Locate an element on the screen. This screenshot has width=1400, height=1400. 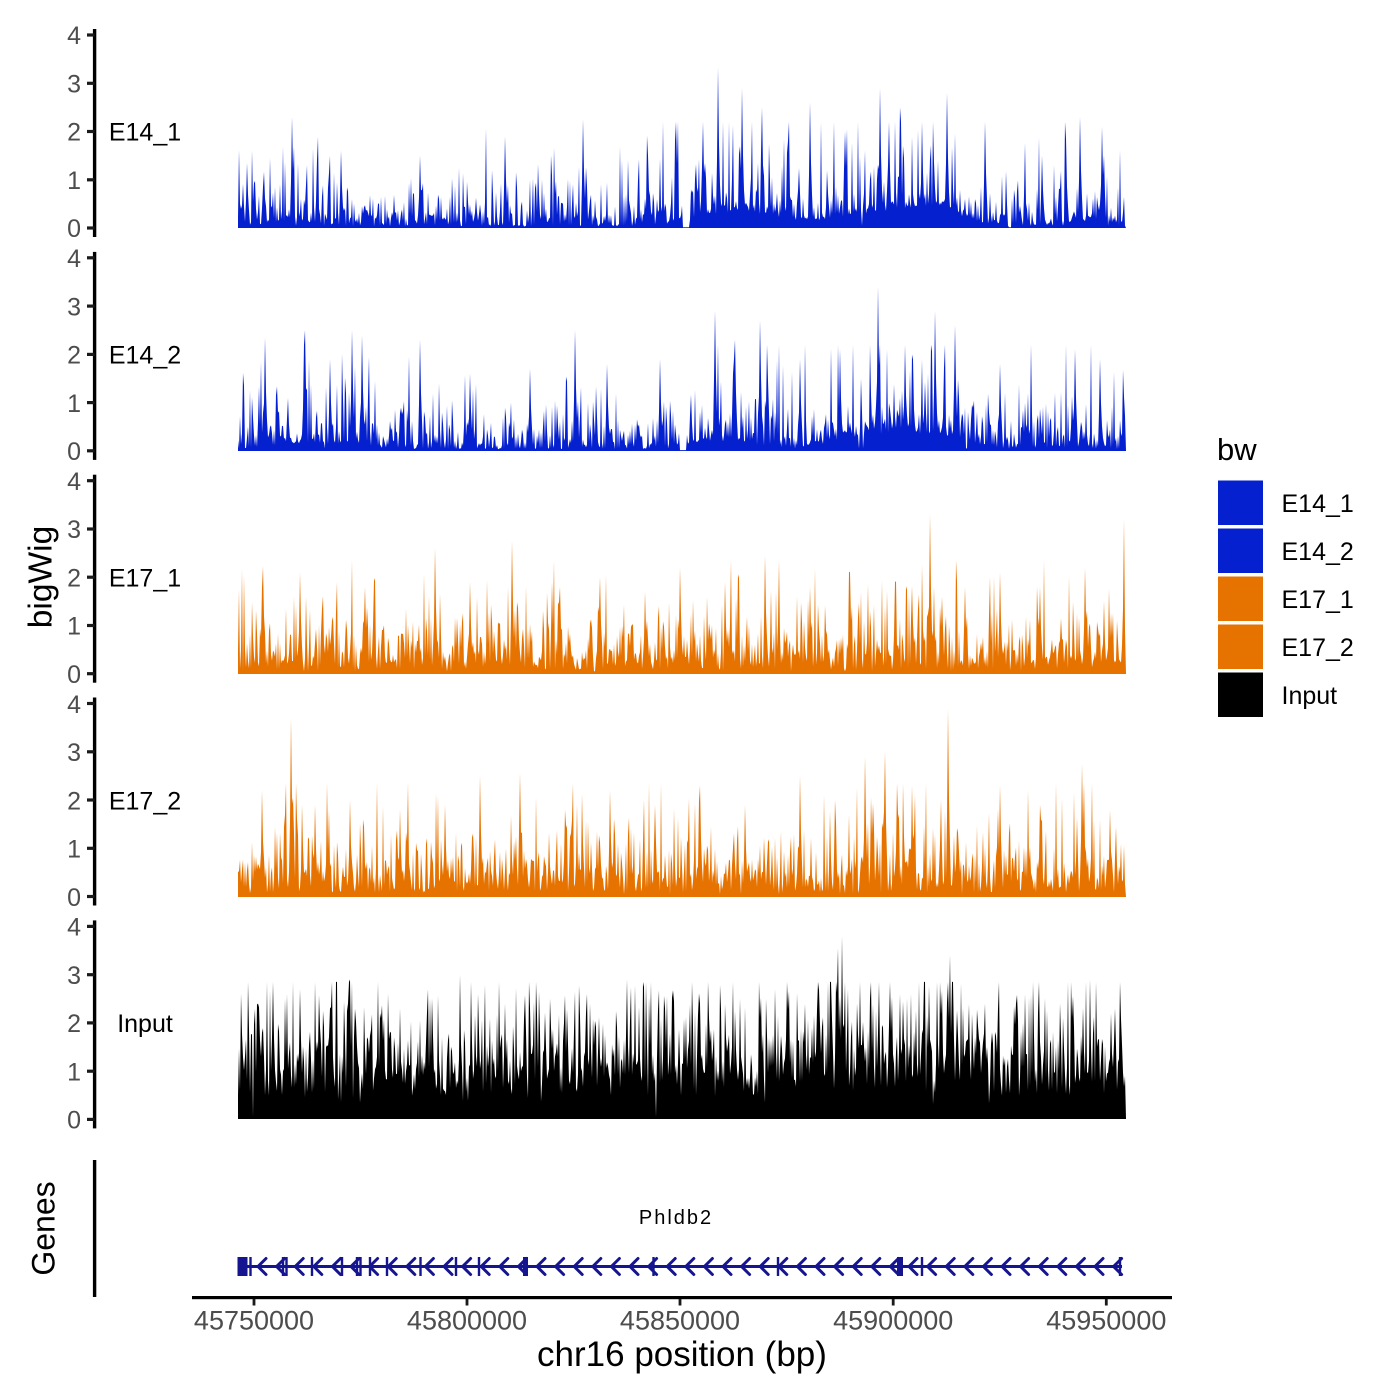
svg-text: bigWig is located at coordinates (41, 577).